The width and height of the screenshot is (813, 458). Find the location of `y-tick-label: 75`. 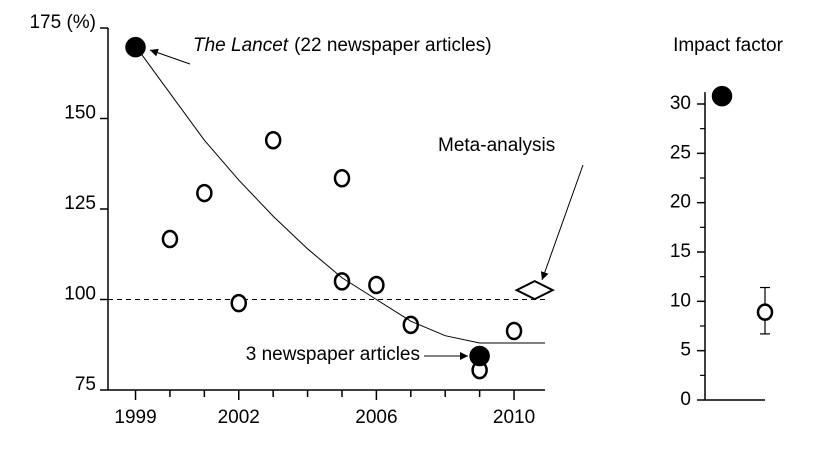

y-tick-label: 75 is located at coordinates (85, 384).